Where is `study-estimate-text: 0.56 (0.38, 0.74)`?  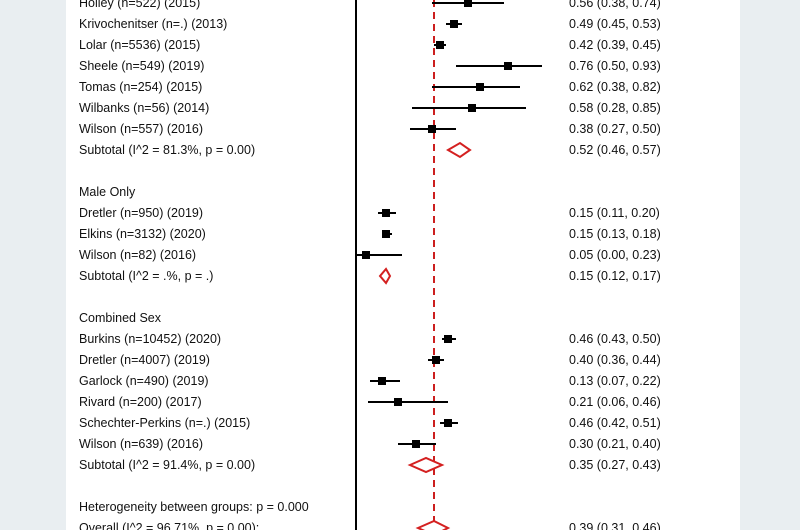
study-estimate-text: 0.56 (0.38, 0.74) is located at coordinates (615, 5).